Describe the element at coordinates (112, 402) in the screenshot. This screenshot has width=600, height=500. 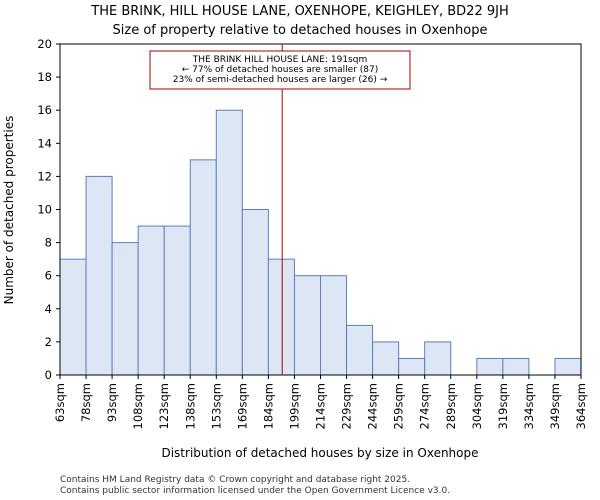
I see `x-tick-label: 93sqm` at that location.